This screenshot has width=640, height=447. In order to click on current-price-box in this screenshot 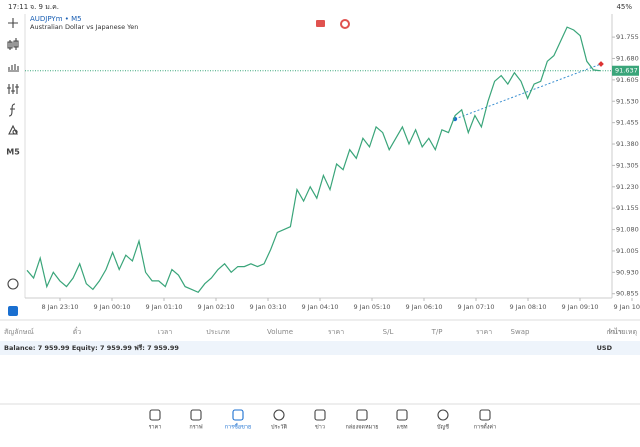, I will do `click(625, 70)`.